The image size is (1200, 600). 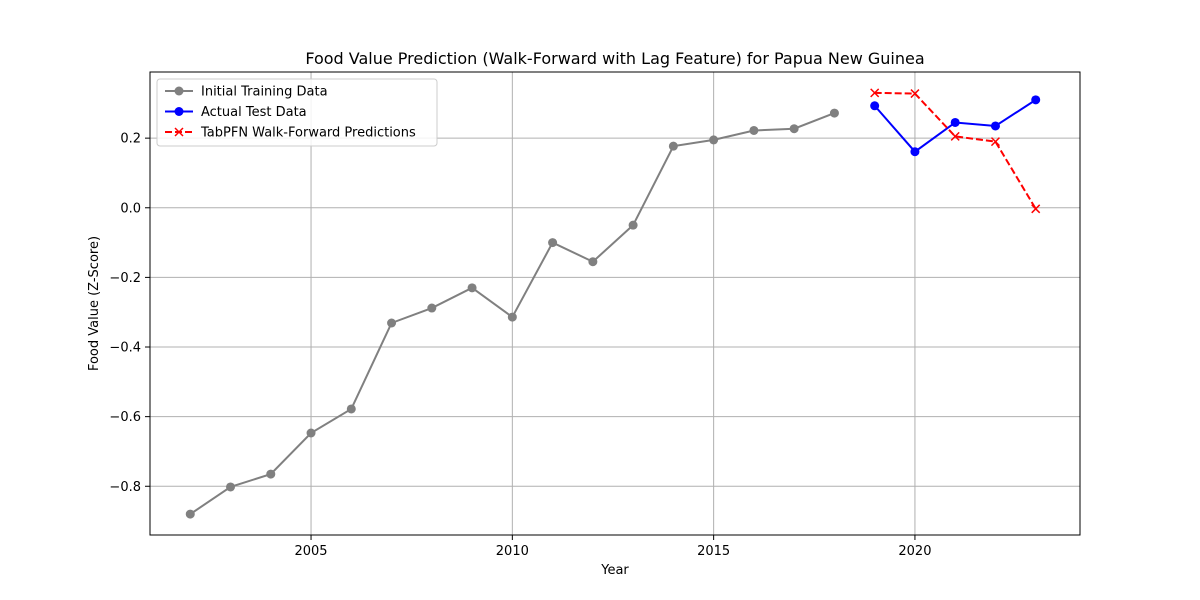 What do you see at coordinates (512, 551) in the screenshot?
I see `x-tick-label: 2010` at bounding box center [512, 551].